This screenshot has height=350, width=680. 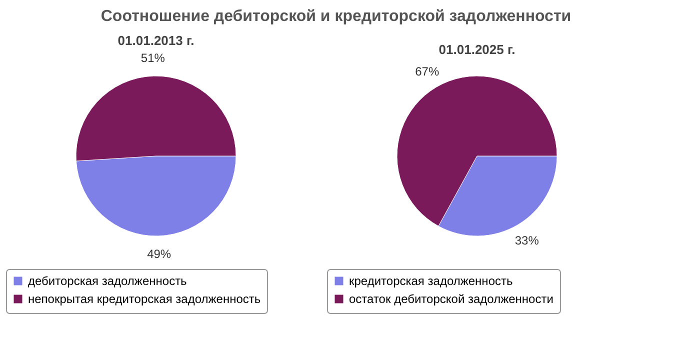 I want to click on legend-label: непокрытая кредиторская задолженность, so click(x=144, y=299).